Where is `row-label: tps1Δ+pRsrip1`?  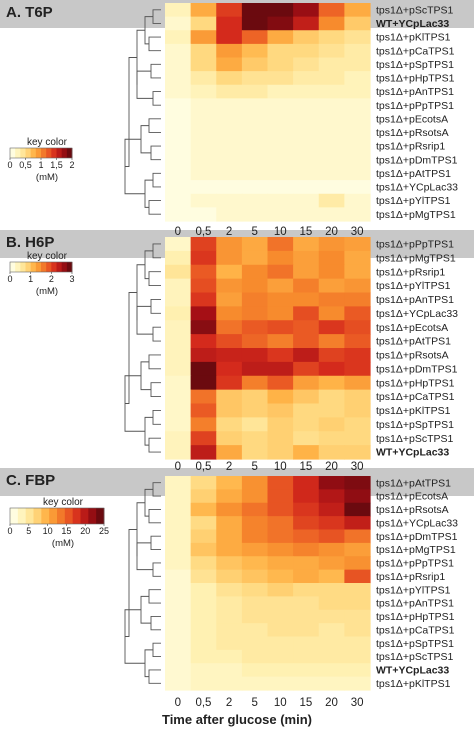
row-label: tps1Δ+pRsrip1 is located at coordinates (410, 272).